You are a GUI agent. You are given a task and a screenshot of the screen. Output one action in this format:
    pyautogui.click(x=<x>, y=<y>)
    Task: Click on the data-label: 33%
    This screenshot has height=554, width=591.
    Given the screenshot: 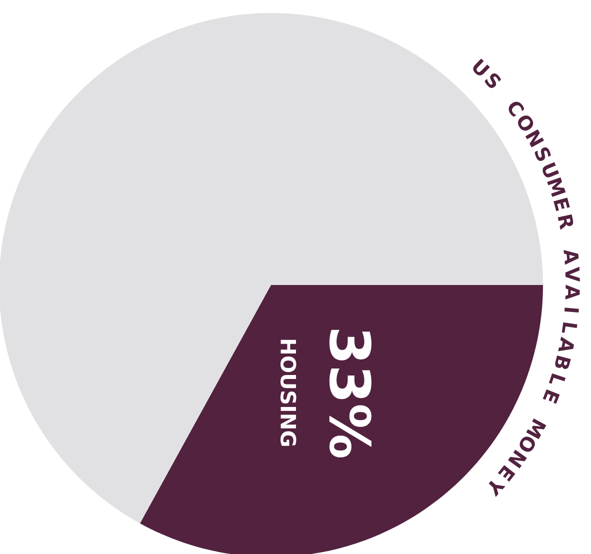 What is the action you would take?
    pyautogui.click(x=350, y=394)
    